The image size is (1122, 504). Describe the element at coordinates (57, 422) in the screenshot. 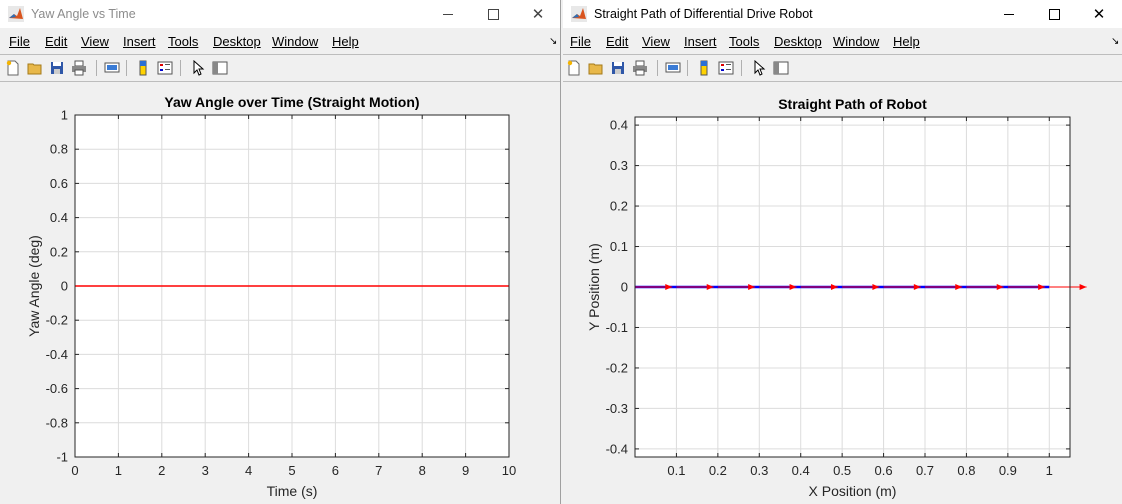

I see `y-tick-label: -0.8` at that location.